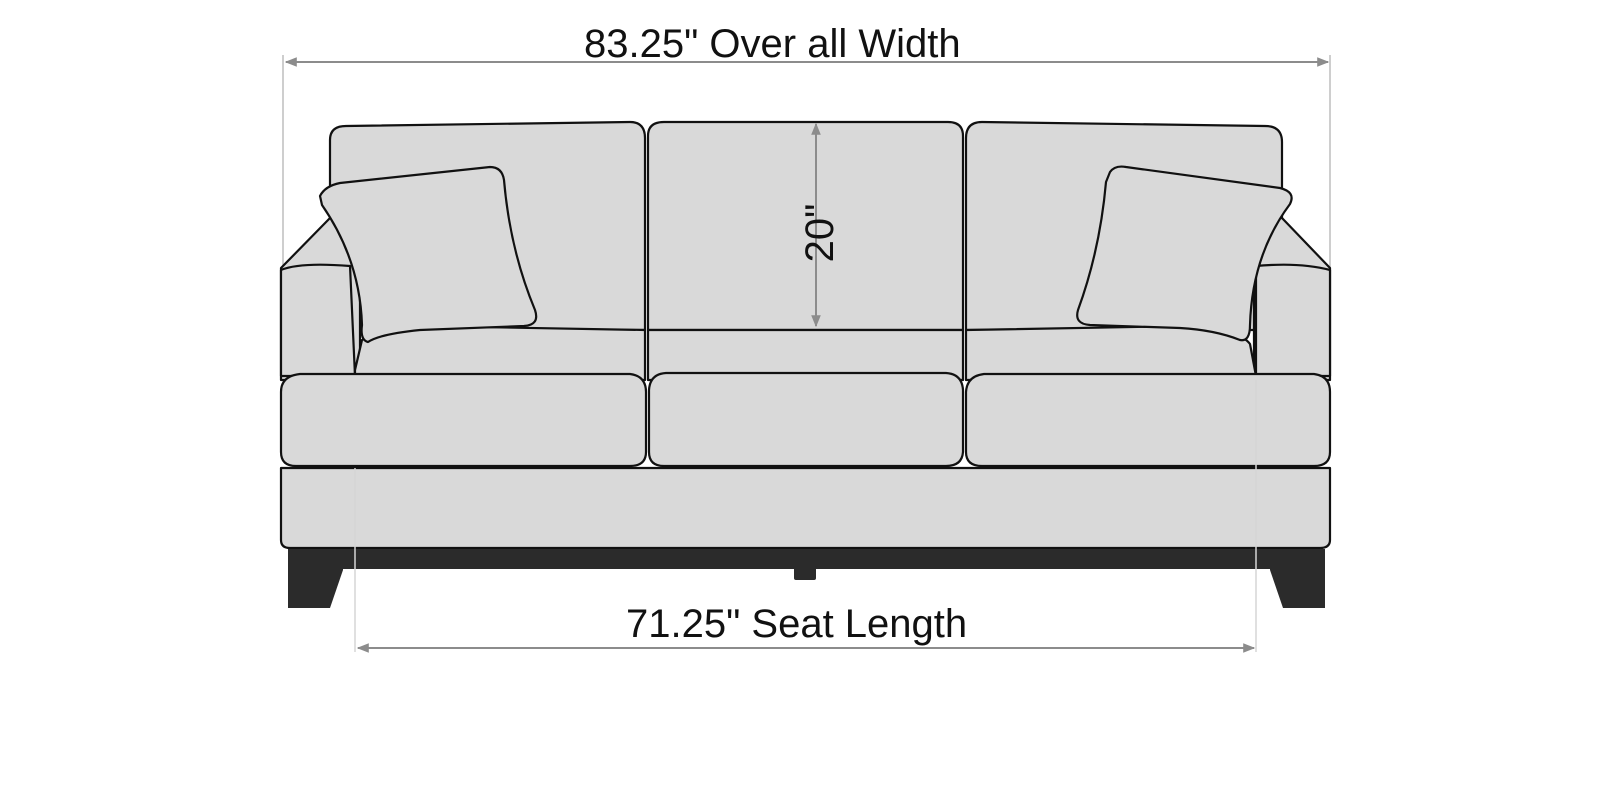 The height and width of the screenshot is (805, 1600). Describe the element at coordinates (805, 508) in the screenshot. I see `front-base` at that location.